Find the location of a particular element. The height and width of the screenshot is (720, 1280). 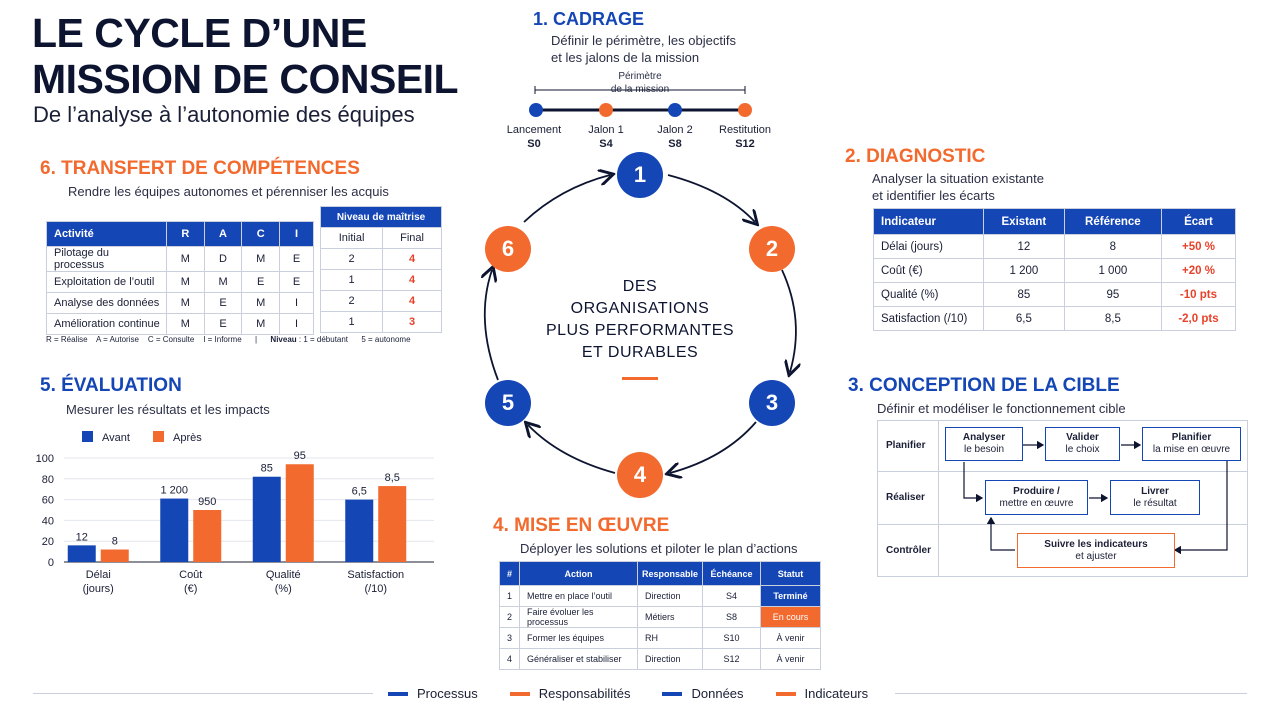

data-label: 85 is located at coordinates (267, 469).